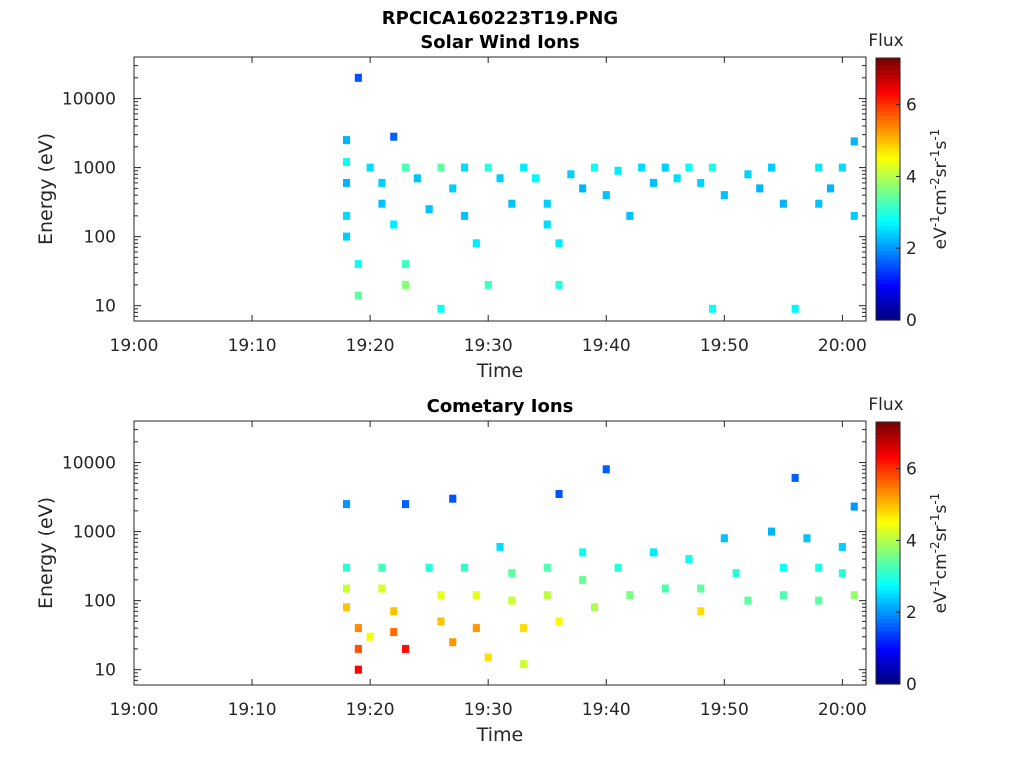  I want to click on colorbar-tick-label: 4, so click(911, 177).